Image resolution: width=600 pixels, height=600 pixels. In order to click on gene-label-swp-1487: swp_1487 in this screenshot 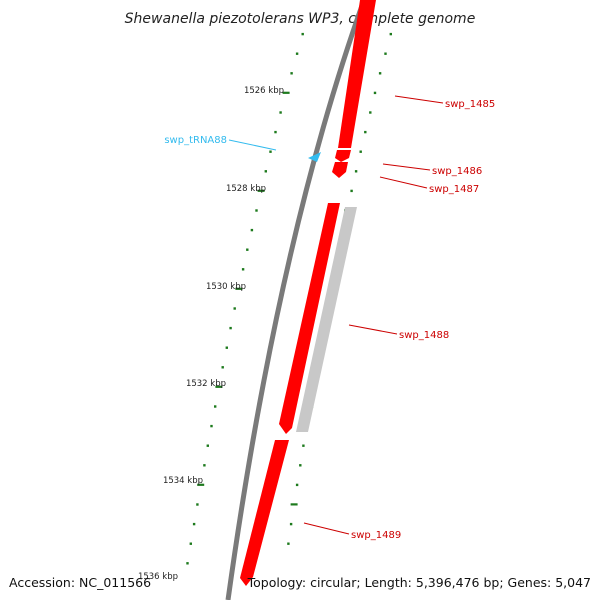, I will do `click(454, 189)`.